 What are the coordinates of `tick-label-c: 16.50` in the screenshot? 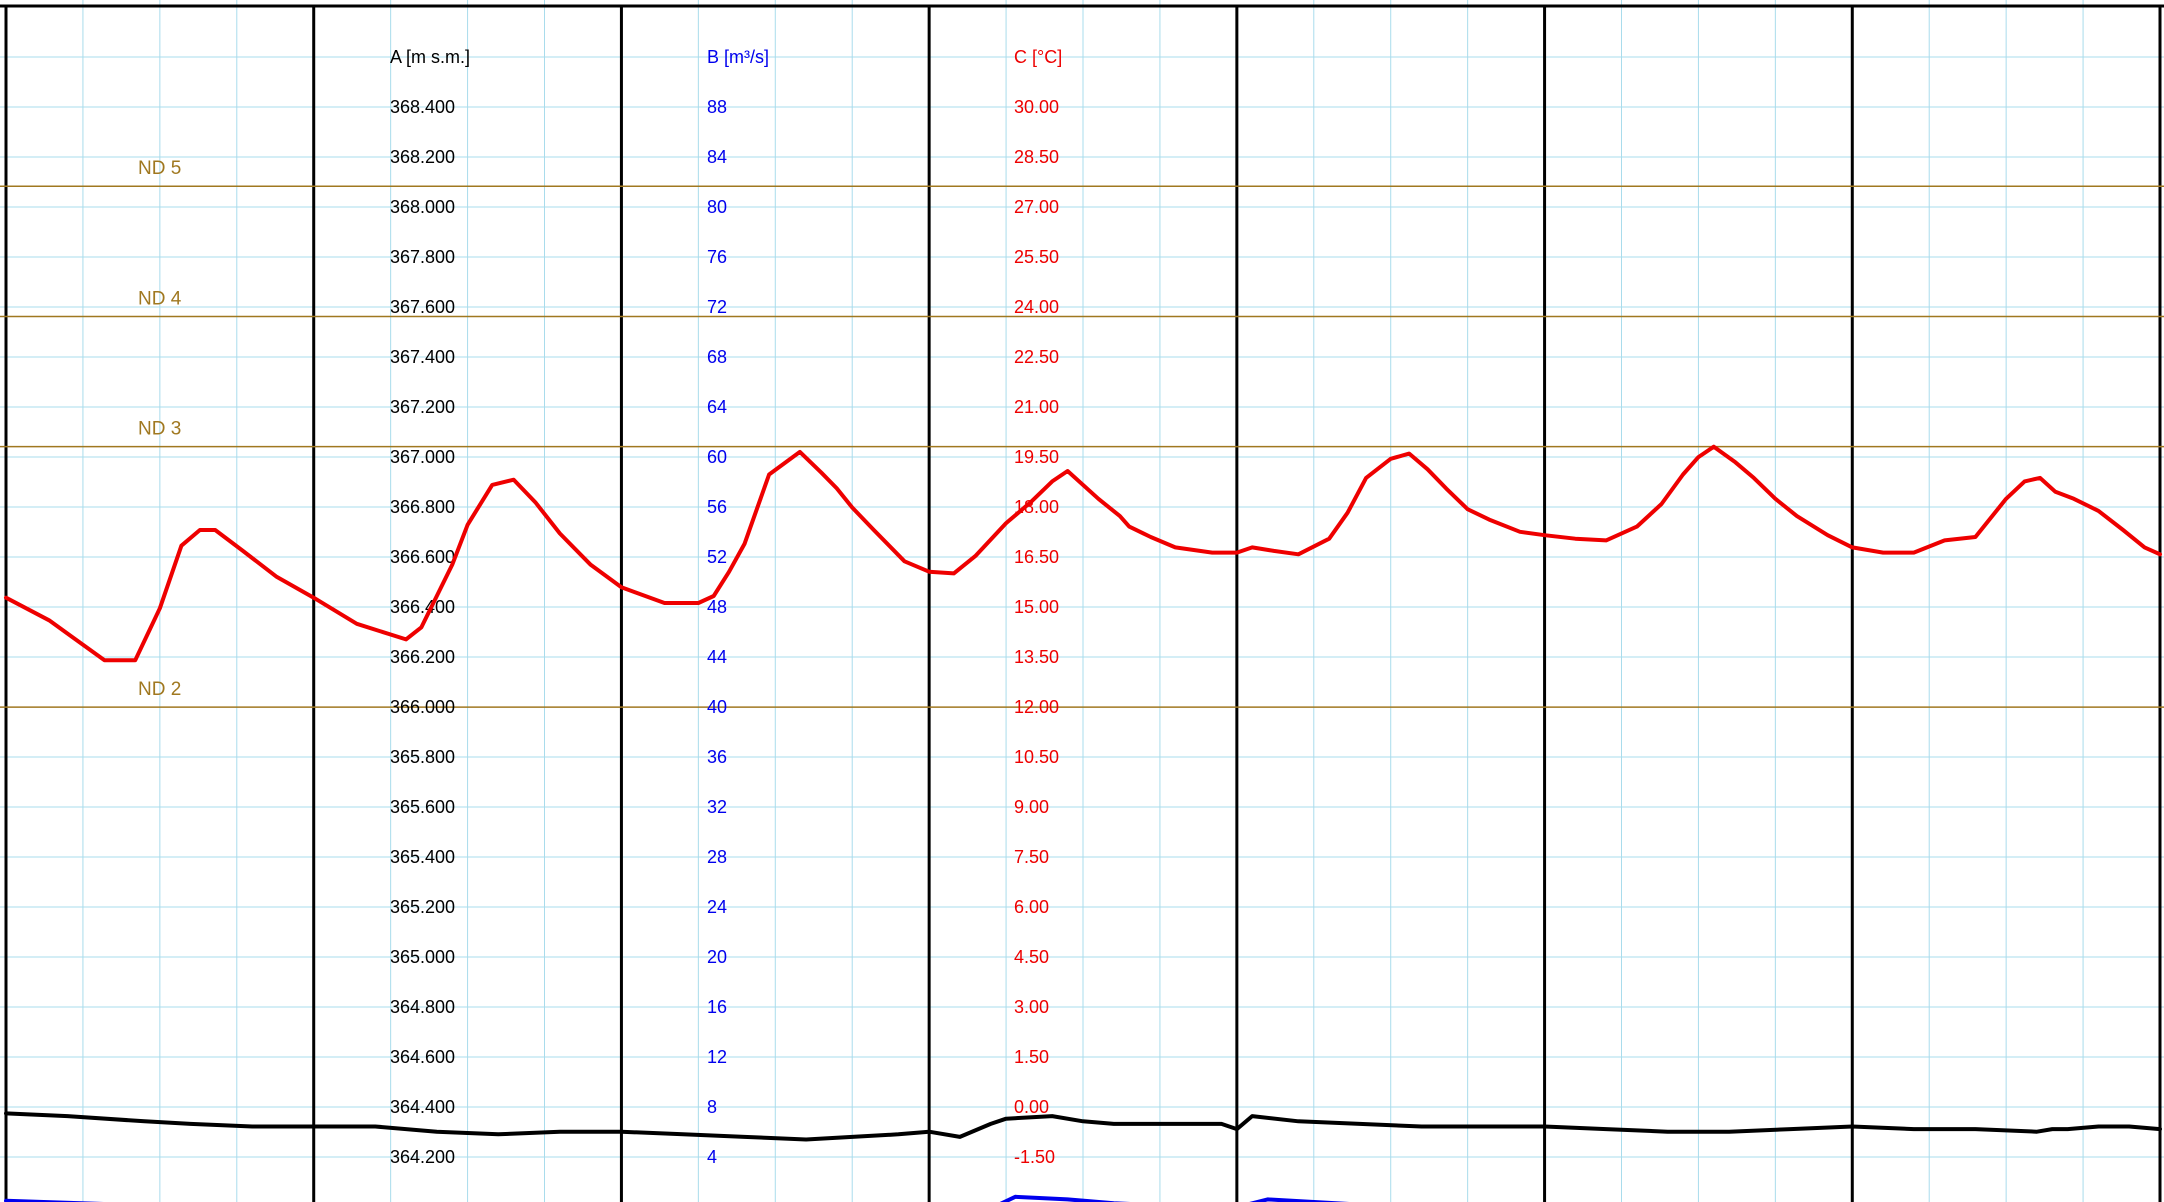 It's located at (1036, 557).